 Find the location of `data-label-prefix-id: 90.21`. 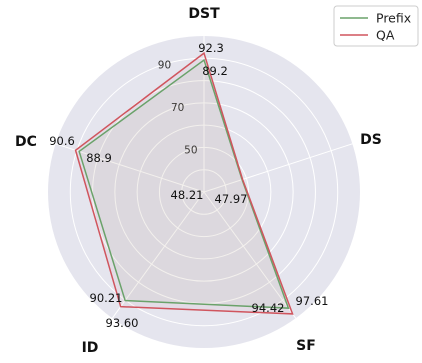

data-label-prefix-id: 90.21 is located at coordinates (106, 298).